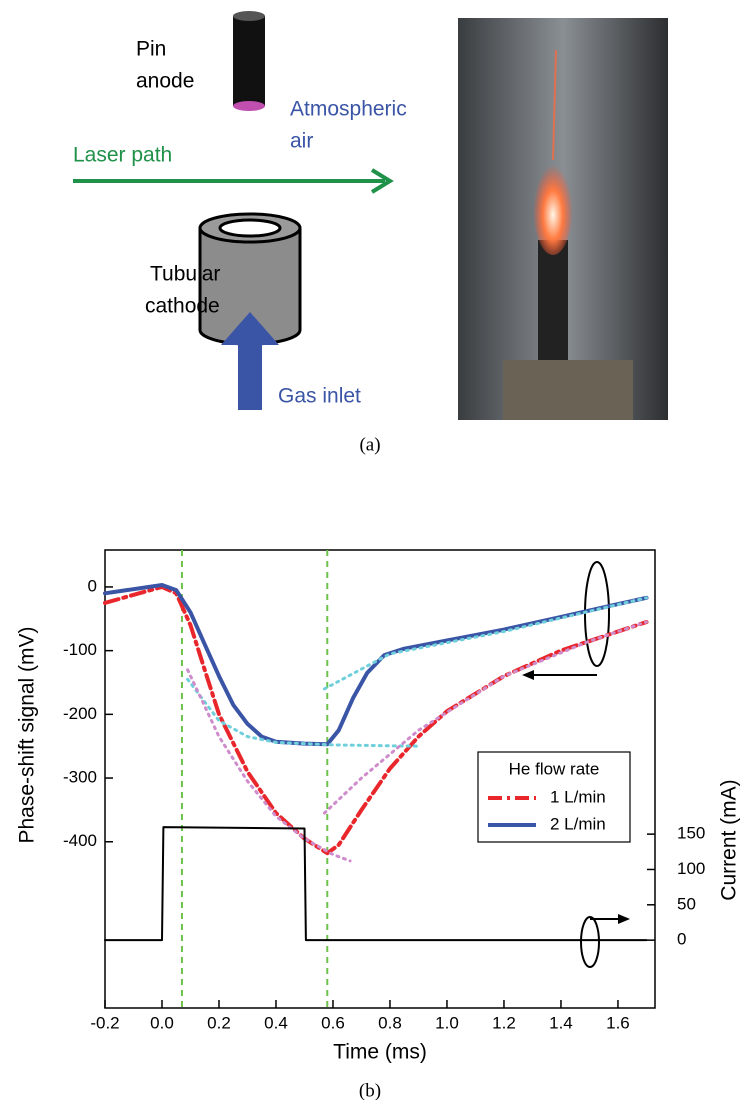  What do you see at coordinates (681, 939) in the screenshot?
I see `y2-tick-label: 0` at bounding box center [681, 939].